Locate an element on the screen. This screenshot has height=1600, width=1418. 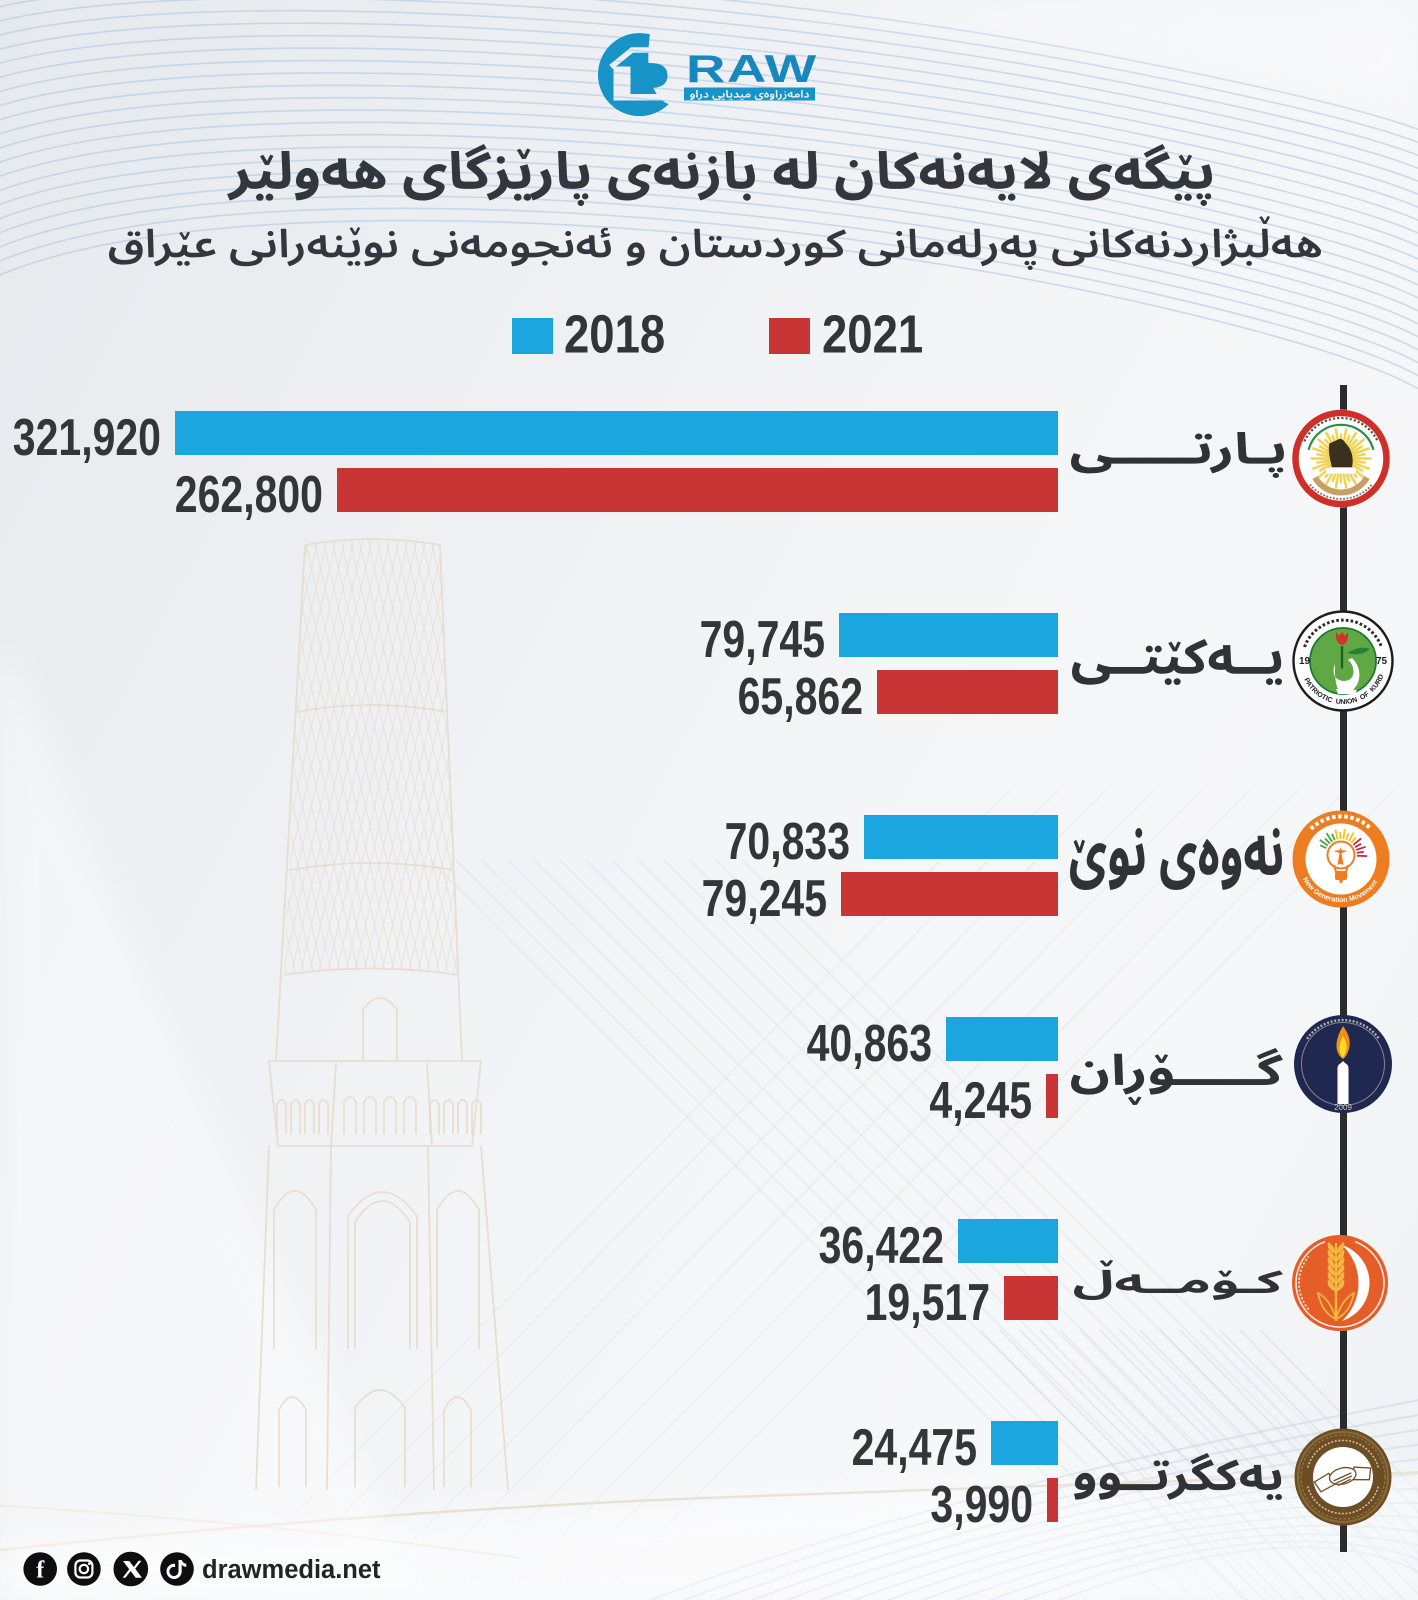
svg-text: drawmedia.net is located at coordinates (291, 1570).